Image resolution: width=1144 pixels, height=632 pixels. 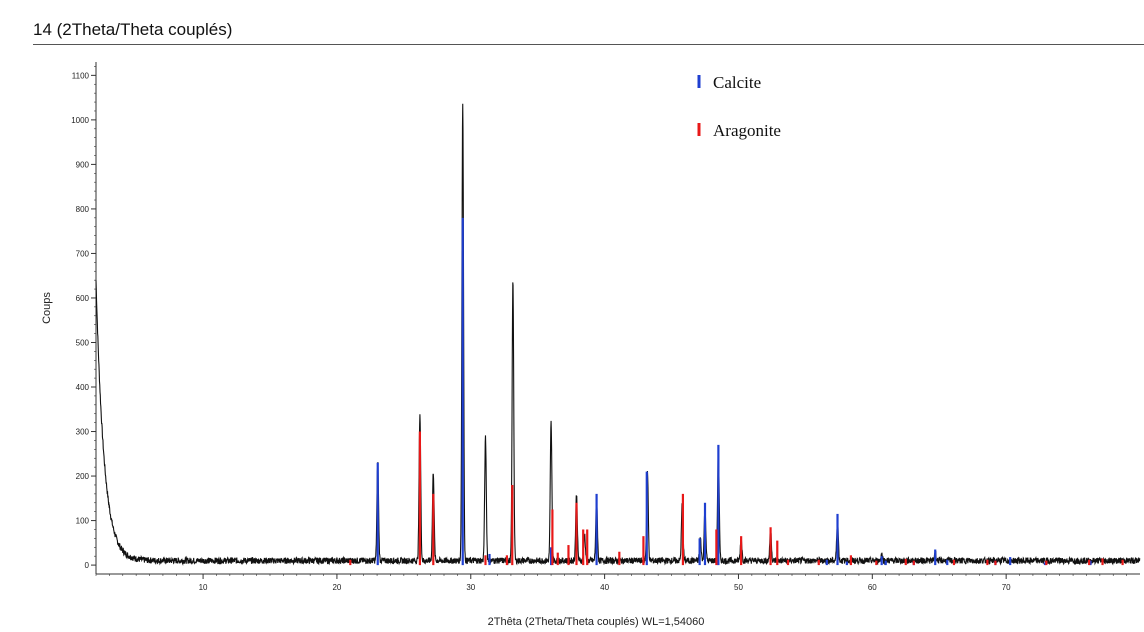 What do you see at coordinates (83, 432) in the screenshot?
I see `y-tick-label: 300` at bounding box center [83, 432].